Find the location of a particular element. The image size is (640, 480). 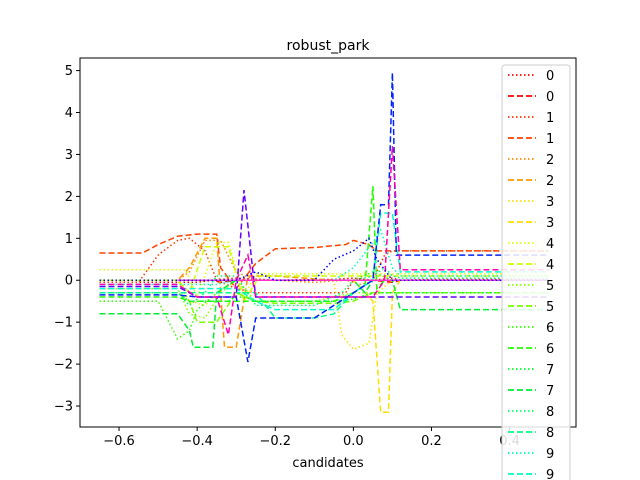

y-tick-label: 4 is located at coordinates (69, 113).